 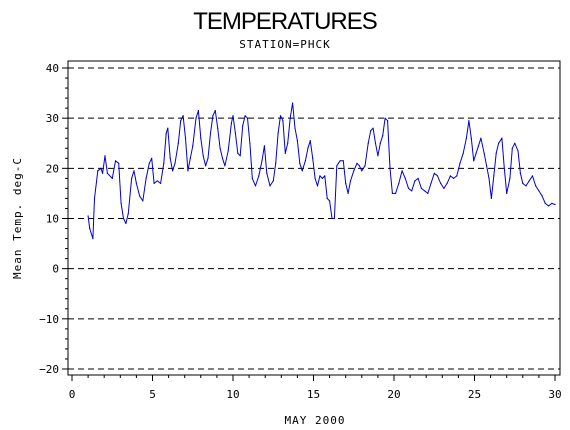 I want to click on x-axis-label: MAY 2000, so click(x=315, y=420).